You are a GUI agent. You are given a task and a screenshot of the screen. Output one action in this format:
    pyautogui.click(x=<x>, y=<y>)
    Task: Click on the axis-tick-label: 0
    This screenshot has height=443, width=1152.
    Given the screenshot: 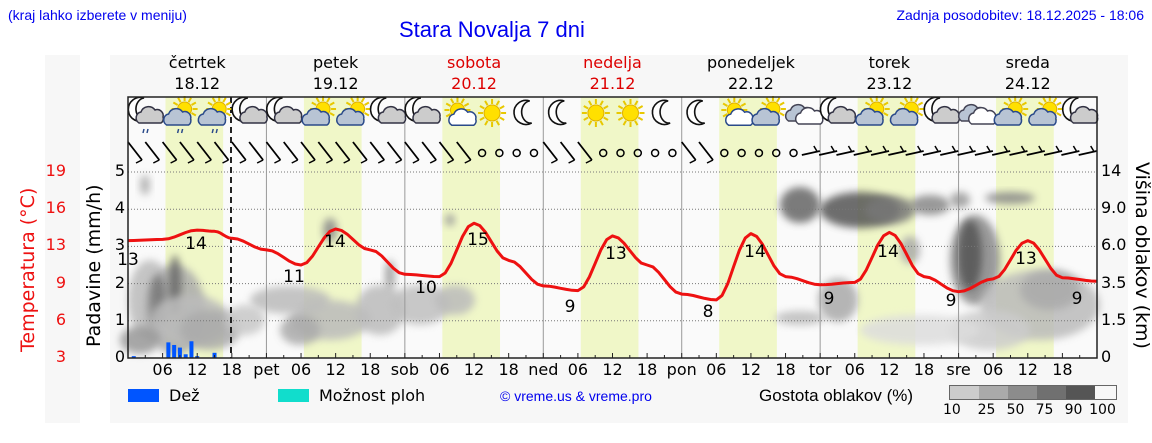 What is the action you would take?
    pyautogui.click(x=119, y=356)
    